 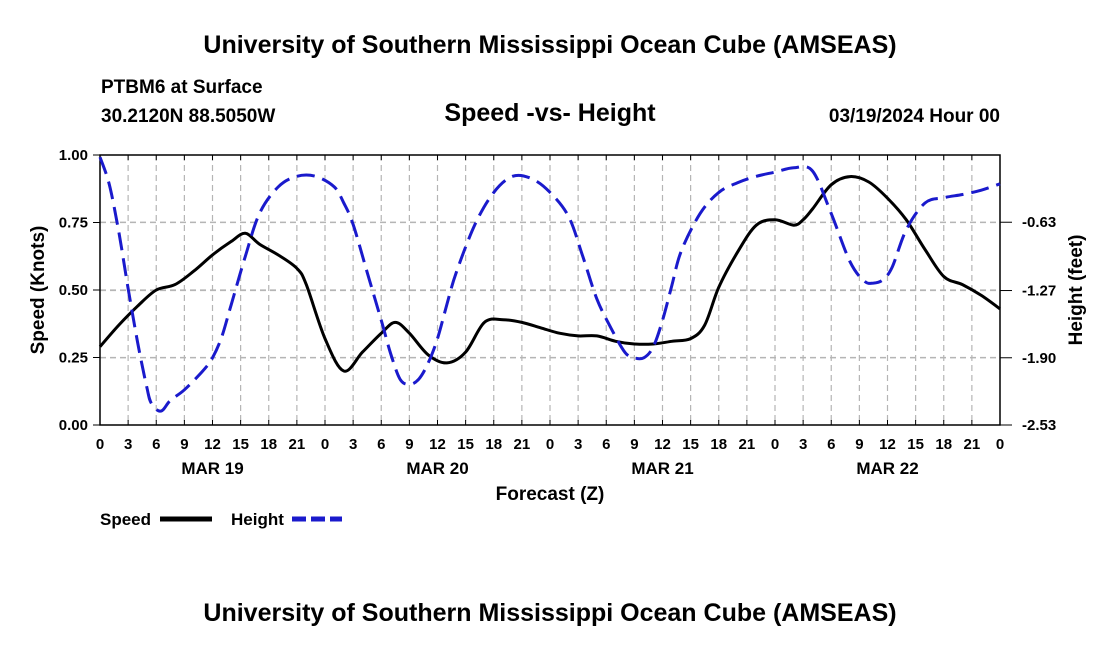 What do you see at coordinates (914, 116) in the screenshot?
I see `datetime-label: 03/19/2024 Hour 00` at bounding box center [914, 116].